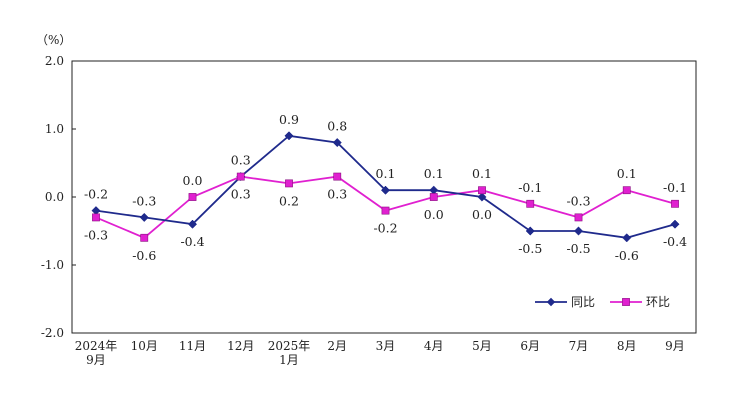  I want to click on y-tick-label: 2.0, so click(54, 61).